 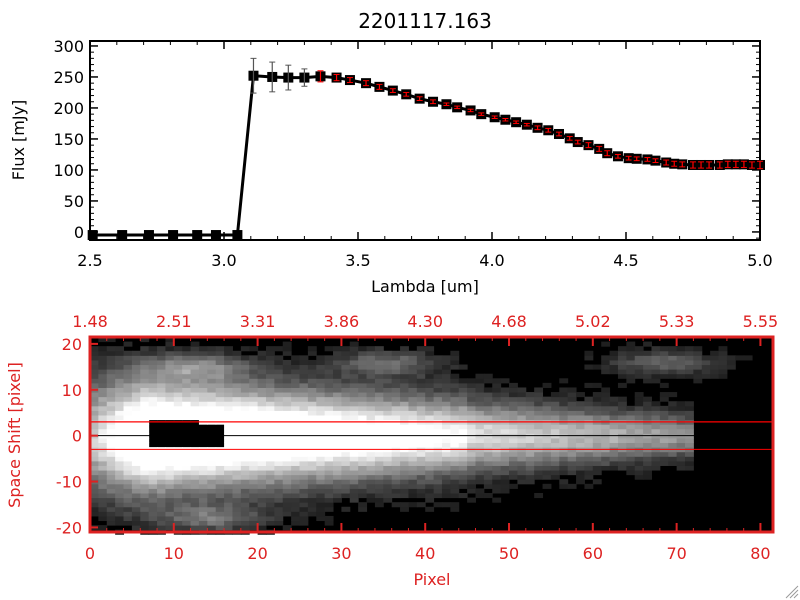 What do you see at coordinates (677, 321) in the screenshot?
I see `top-wavelength-tick-label: 5.33` at bounding box center [677, 321].